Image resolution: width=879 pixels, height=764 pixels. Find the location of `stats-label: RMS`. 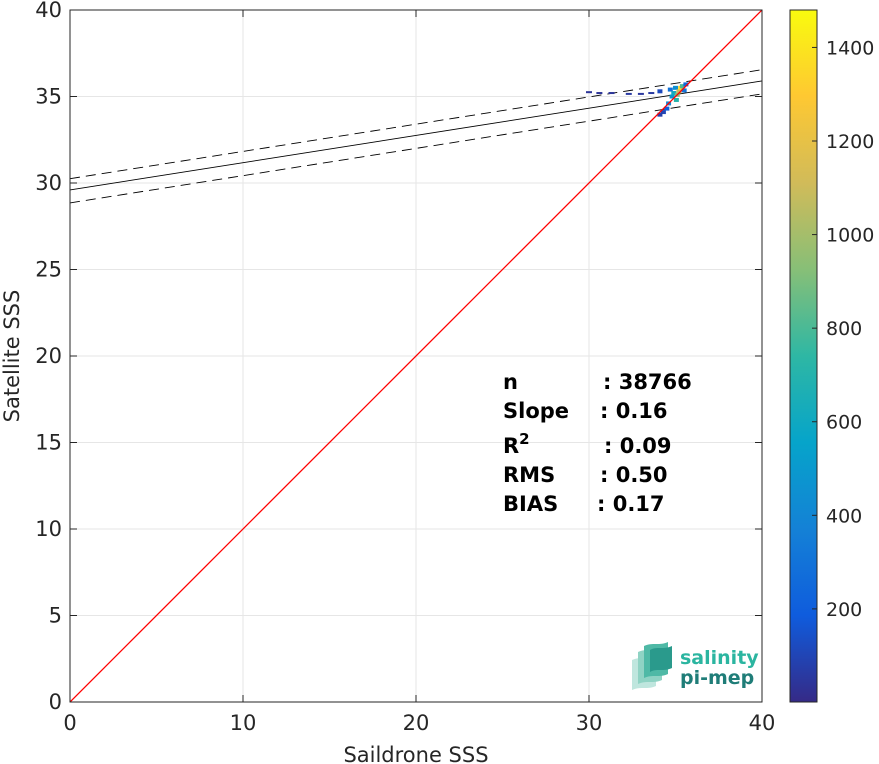

stats-label: RMS is located at coordinates (529, 475).